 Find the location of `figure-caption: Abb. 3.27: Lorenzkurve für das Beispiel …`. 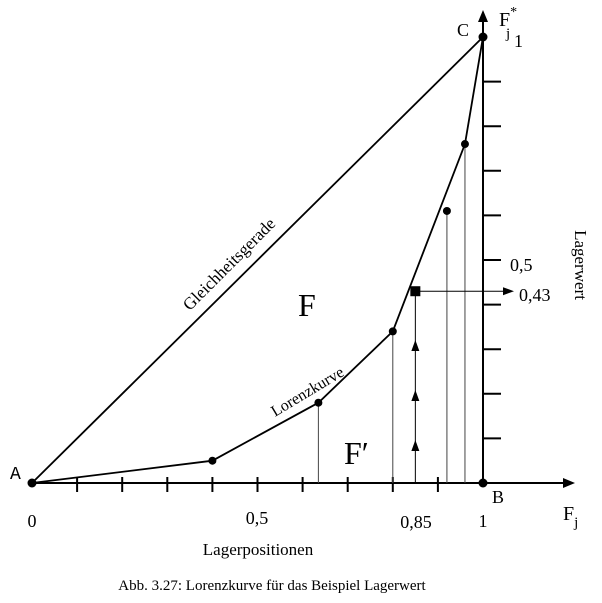

figure-caption: Abb. 3.27: Lorenzkurve für das Beispiel … is located at coordinates (272, 586).